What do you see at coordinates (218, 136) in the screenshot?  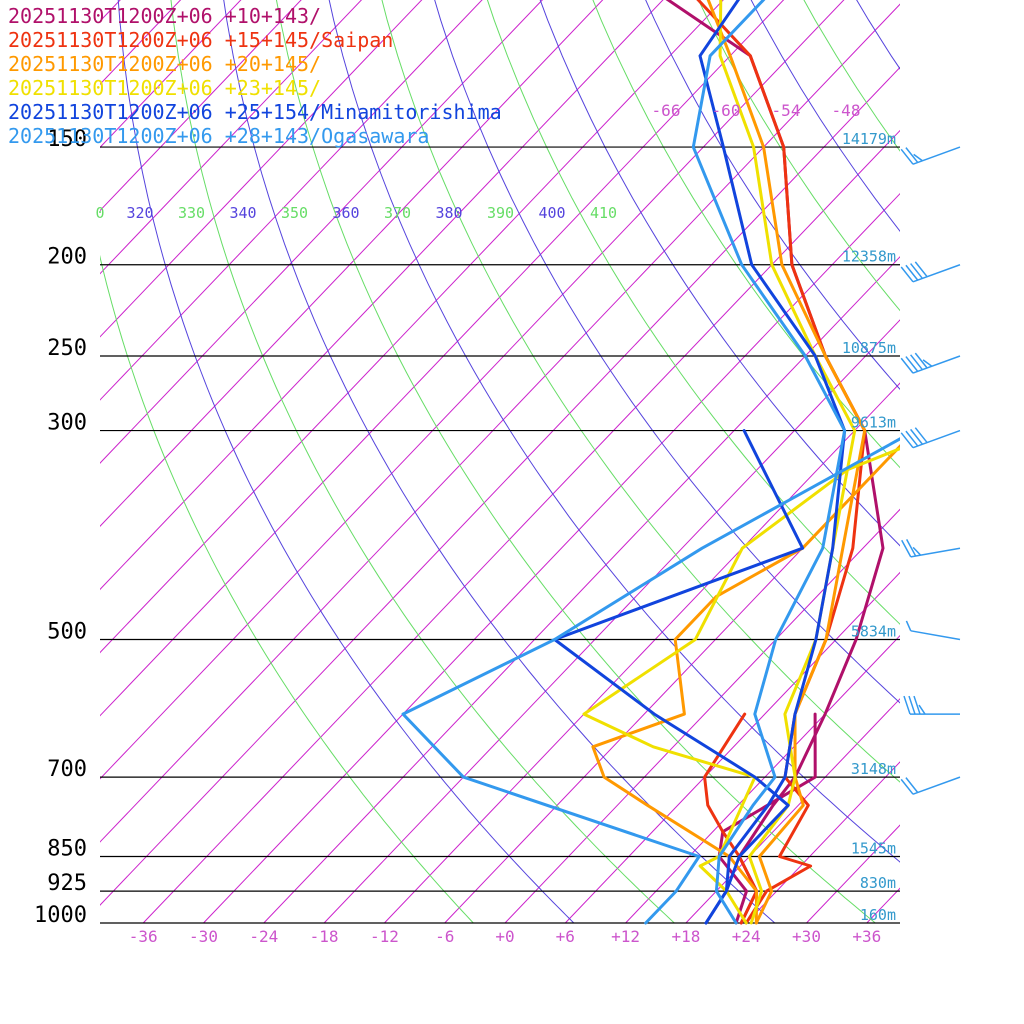 I see `title-line: 20251130T1200Z+06 +28+143/Ogasawara` at bounding box center [218, 136].